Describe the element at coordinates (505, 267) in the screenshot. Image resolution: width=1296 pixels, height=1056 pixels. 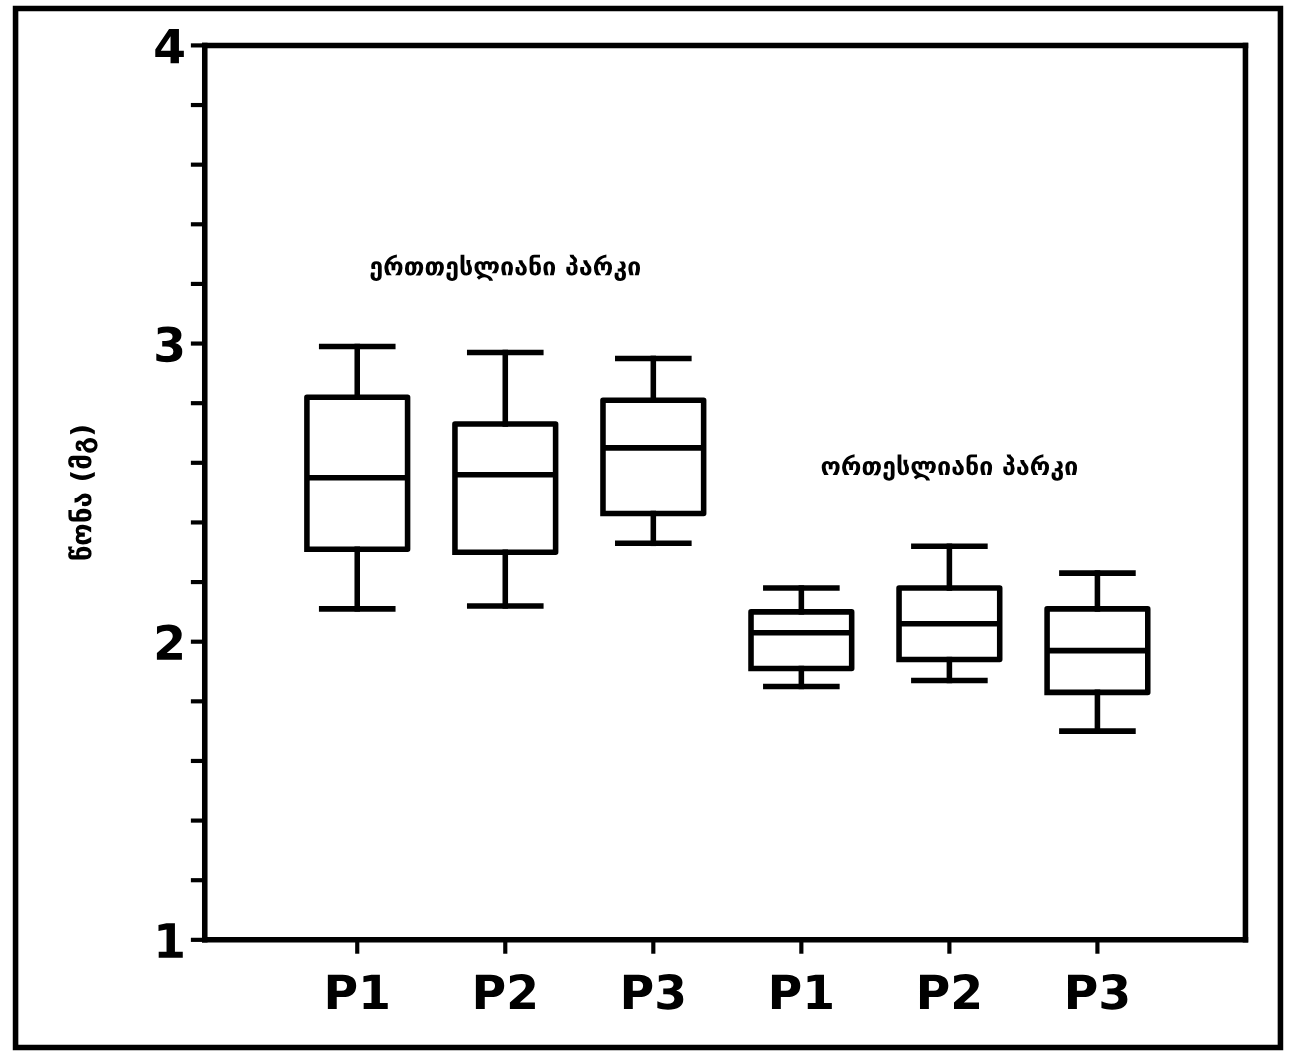
I see `annotation: ერთთესლიანი პარკი` at that location.